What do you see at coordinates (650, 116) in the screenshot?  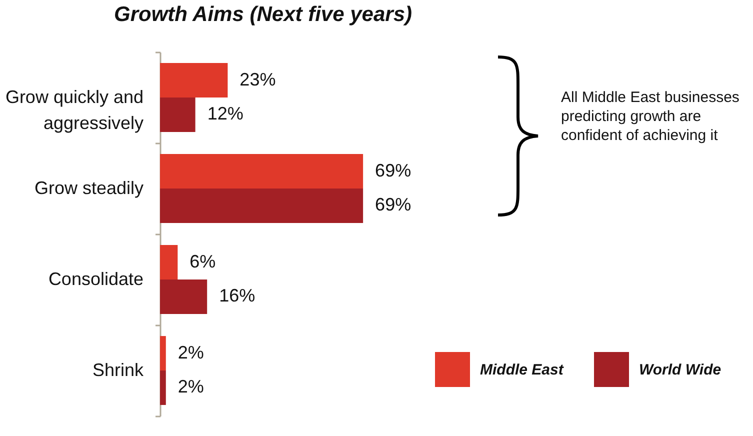 I see `text: All Middle East businesses predicting growth are confident of achieving it` at bounding box center [650, 116].